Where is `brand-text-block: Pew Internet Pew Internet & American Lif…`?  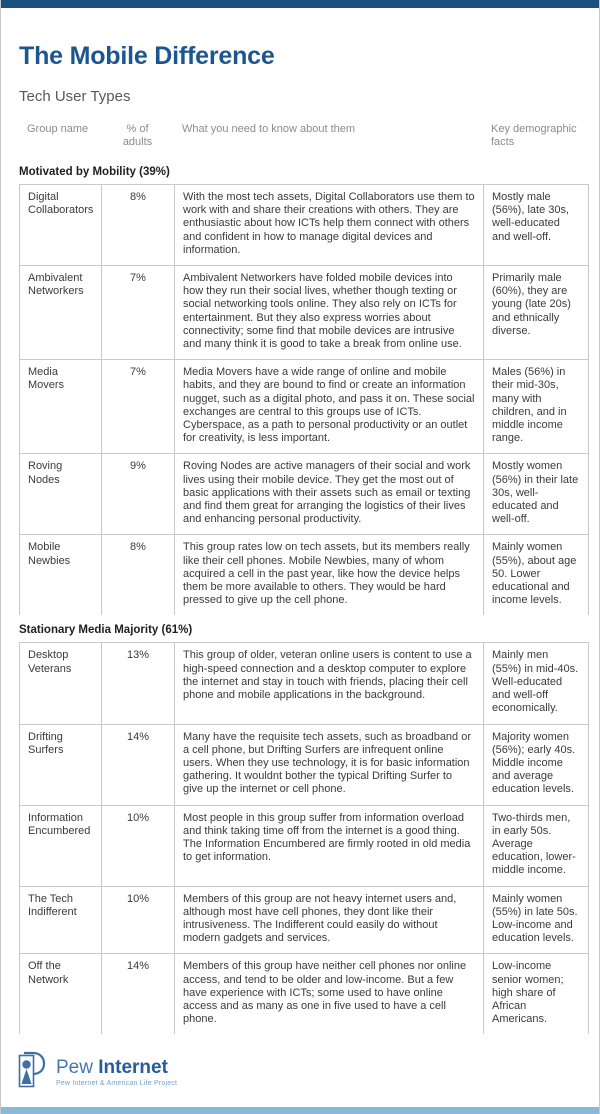
brand-text-block: Pew Internet Pew Internet & American Lif… is located at coordinates (117, 1072).